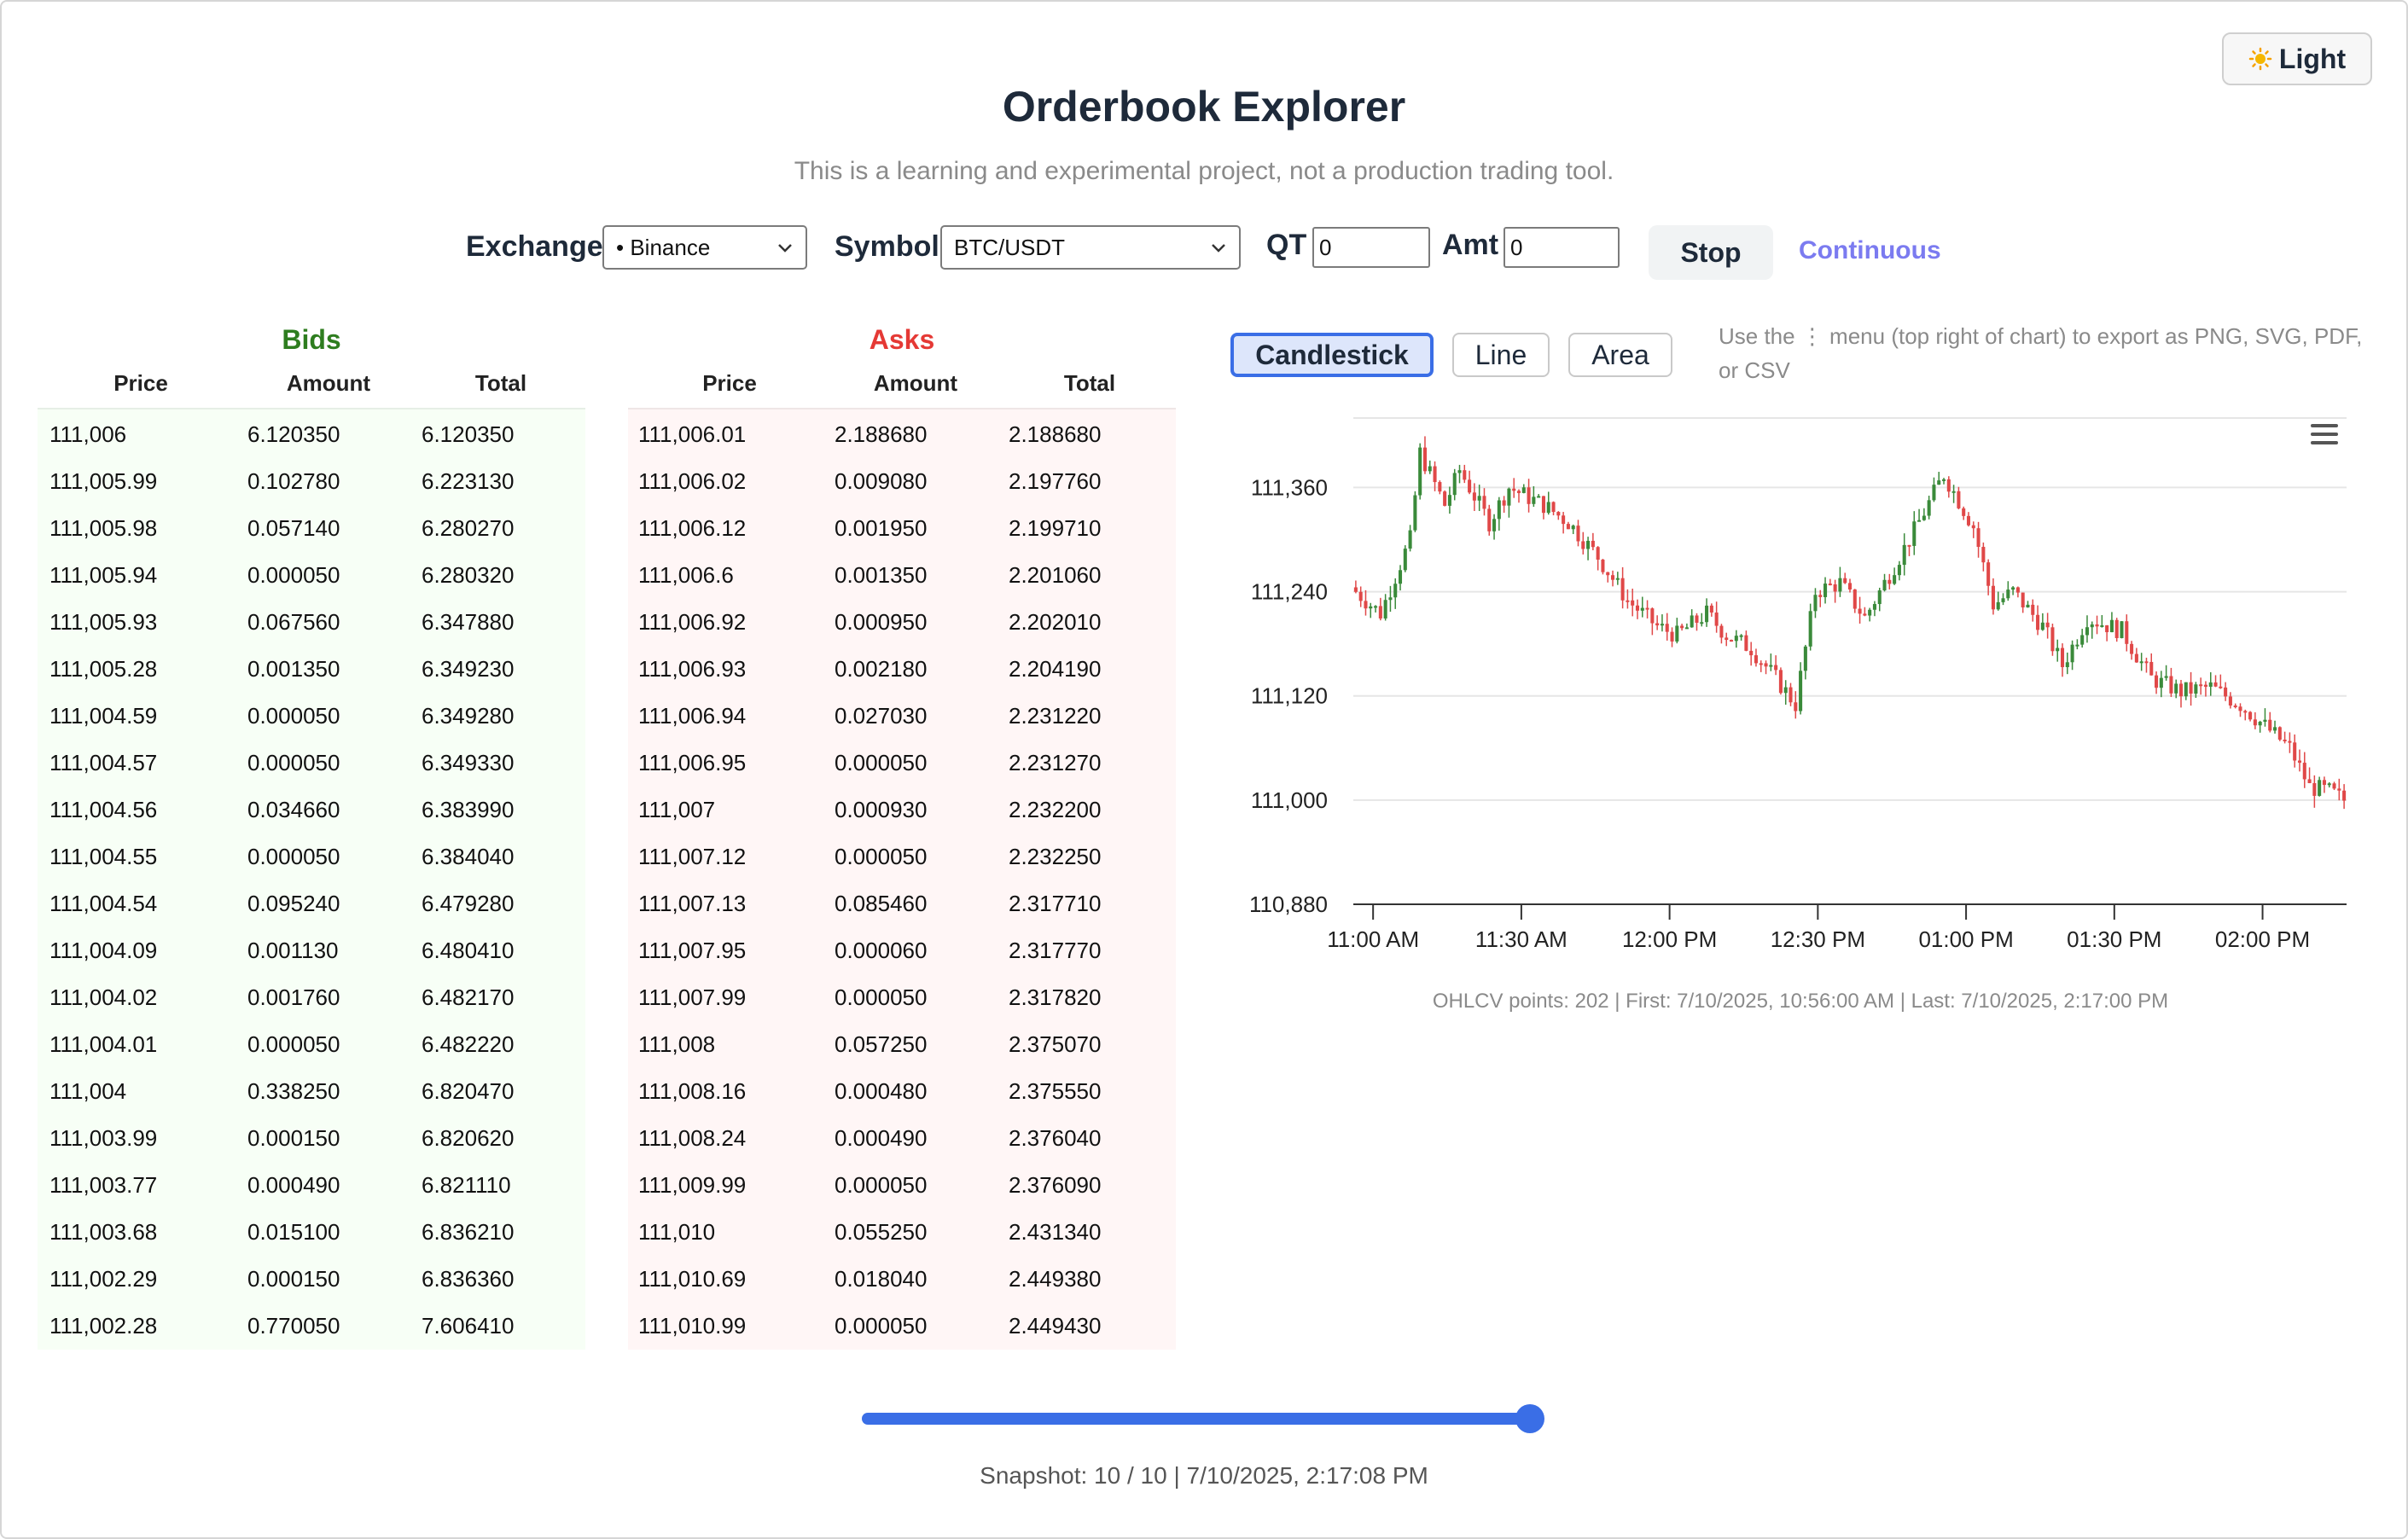  Describe the element at coordinates (468, 716) in the screenshot. I see `bids-total: 6.349280` at that location.